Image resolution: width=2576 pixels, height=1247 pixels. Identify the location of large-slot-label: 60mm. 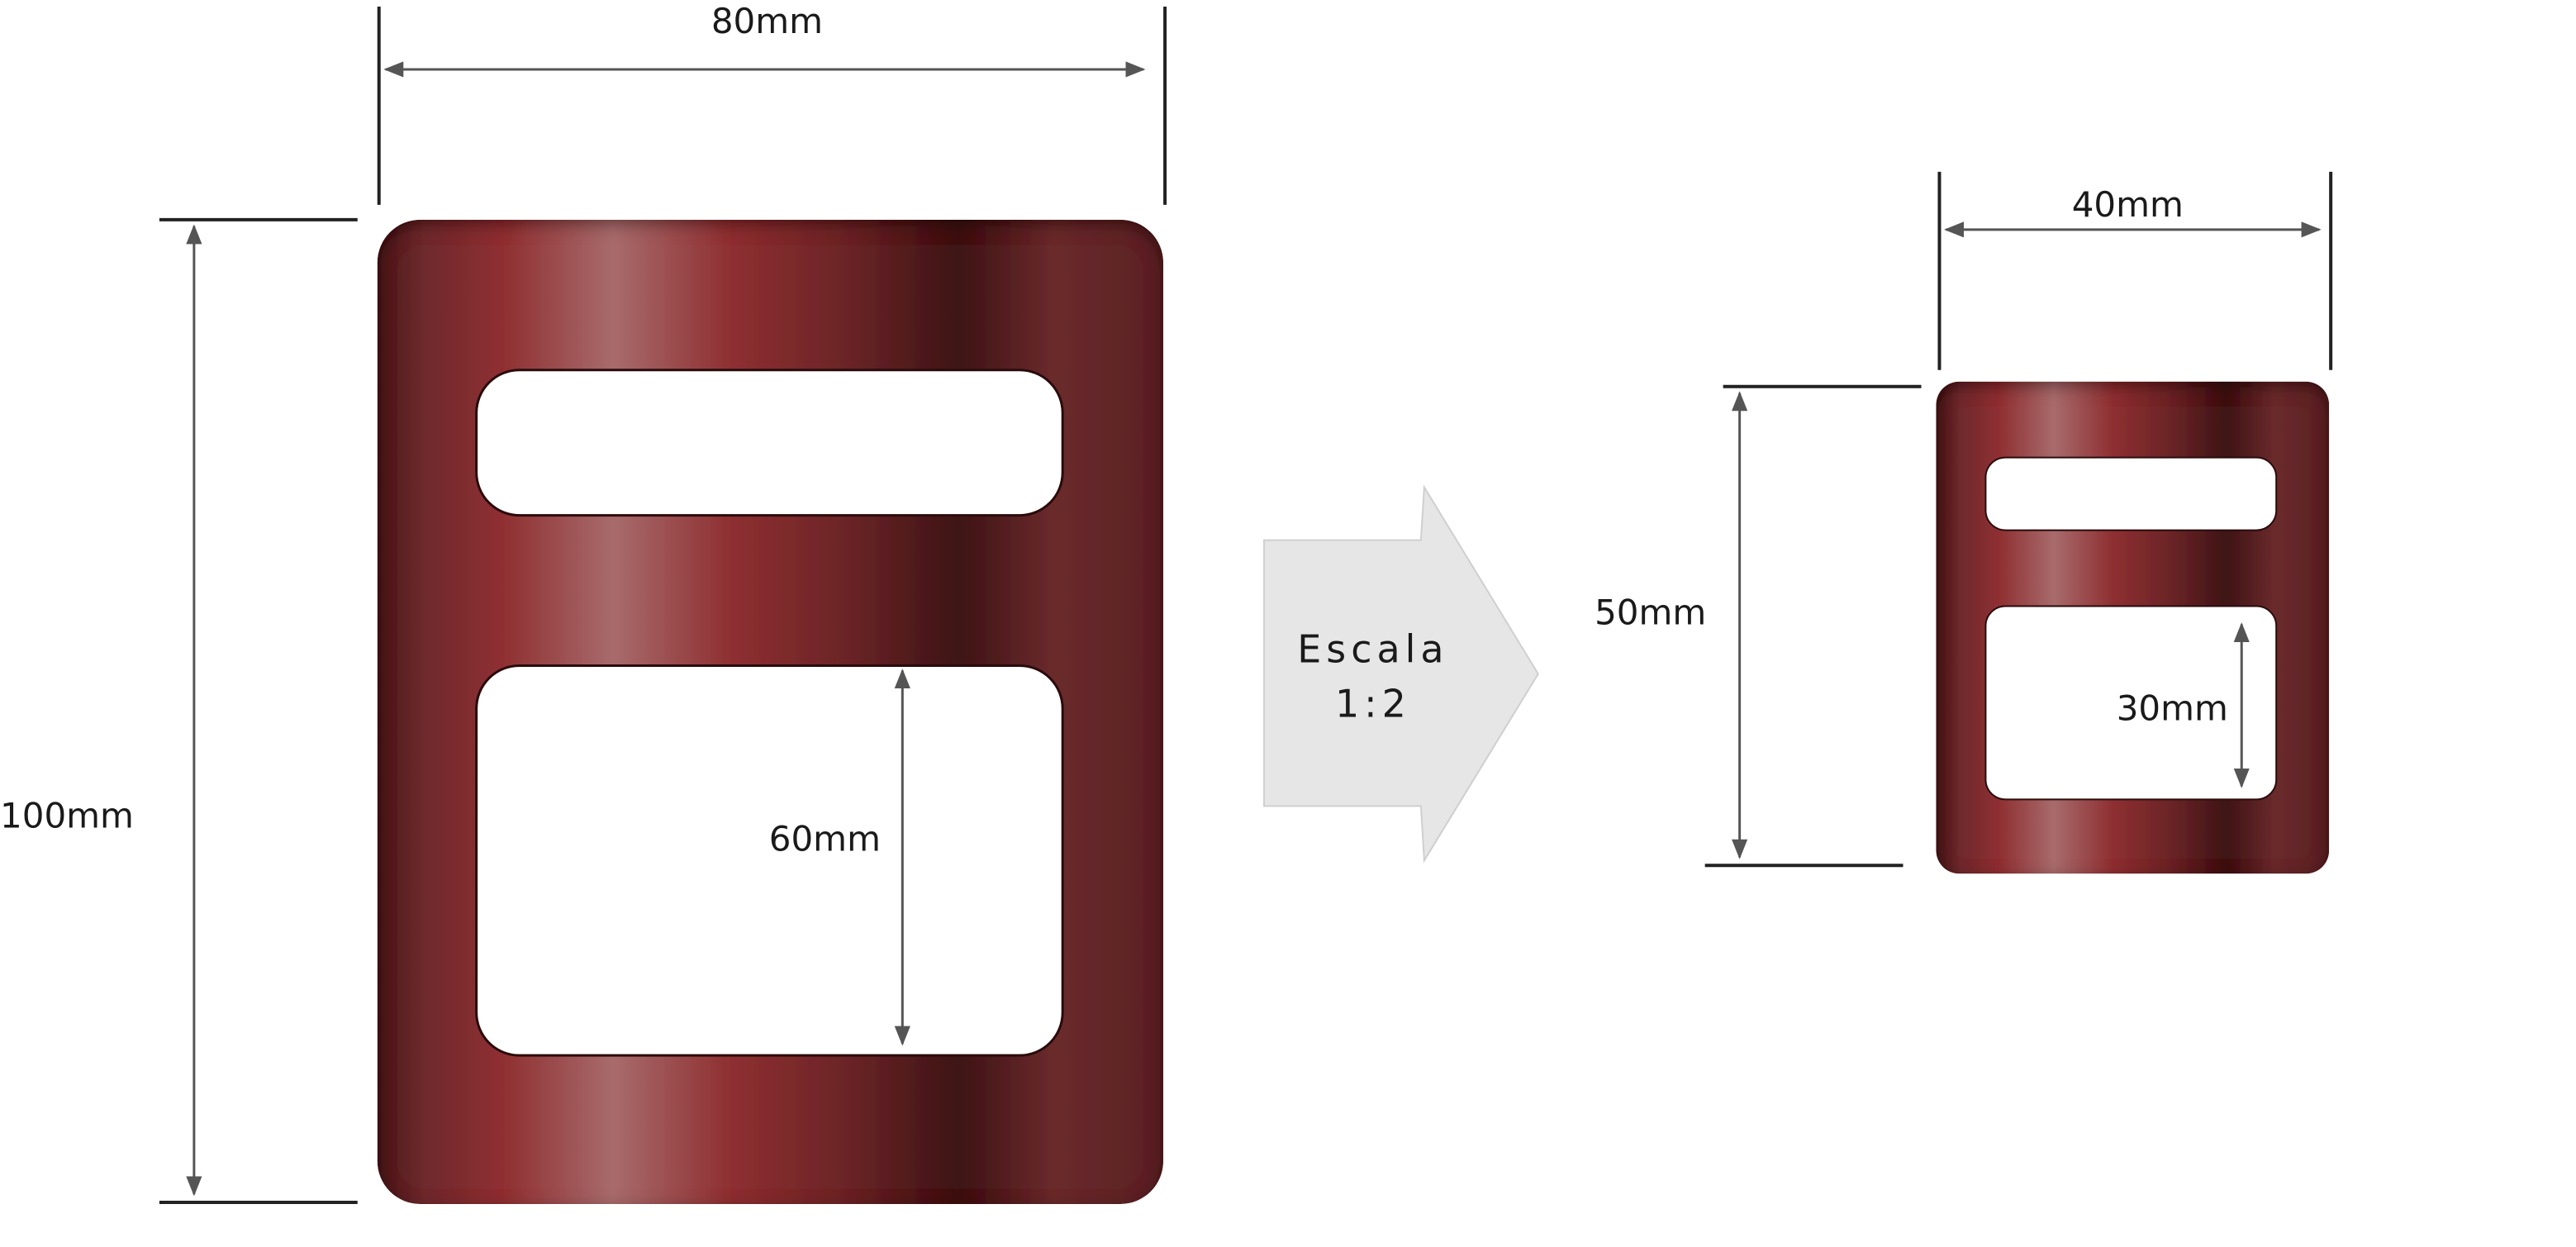
(825, 838).